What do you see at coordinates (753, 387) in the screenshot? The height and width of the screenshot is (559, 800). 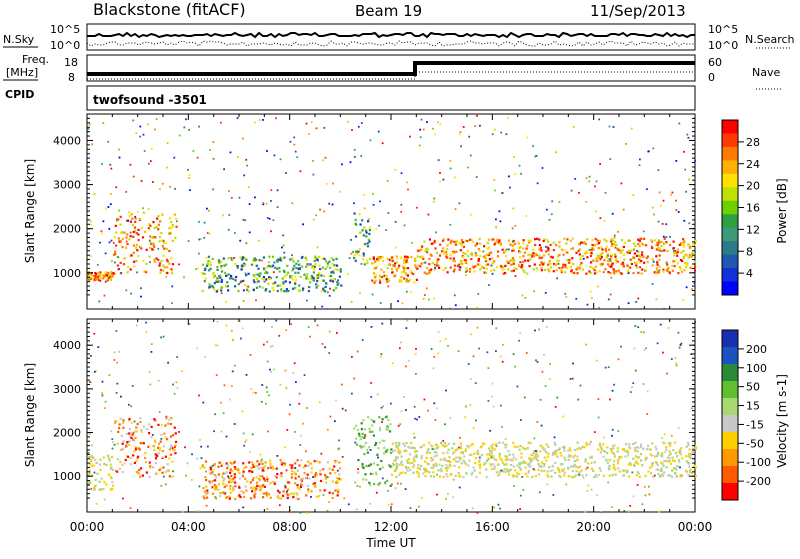 I see `velocity-colorbar-label: 50` at bounding box center [753, 387].